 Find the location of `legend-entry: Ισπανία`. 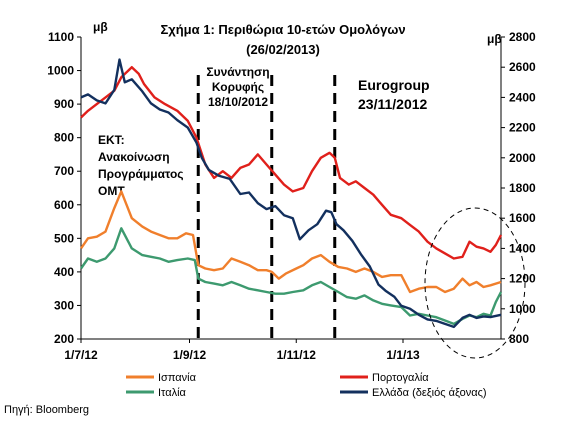

legend-entry: Ισπανία is located at coordinates (177, 378).